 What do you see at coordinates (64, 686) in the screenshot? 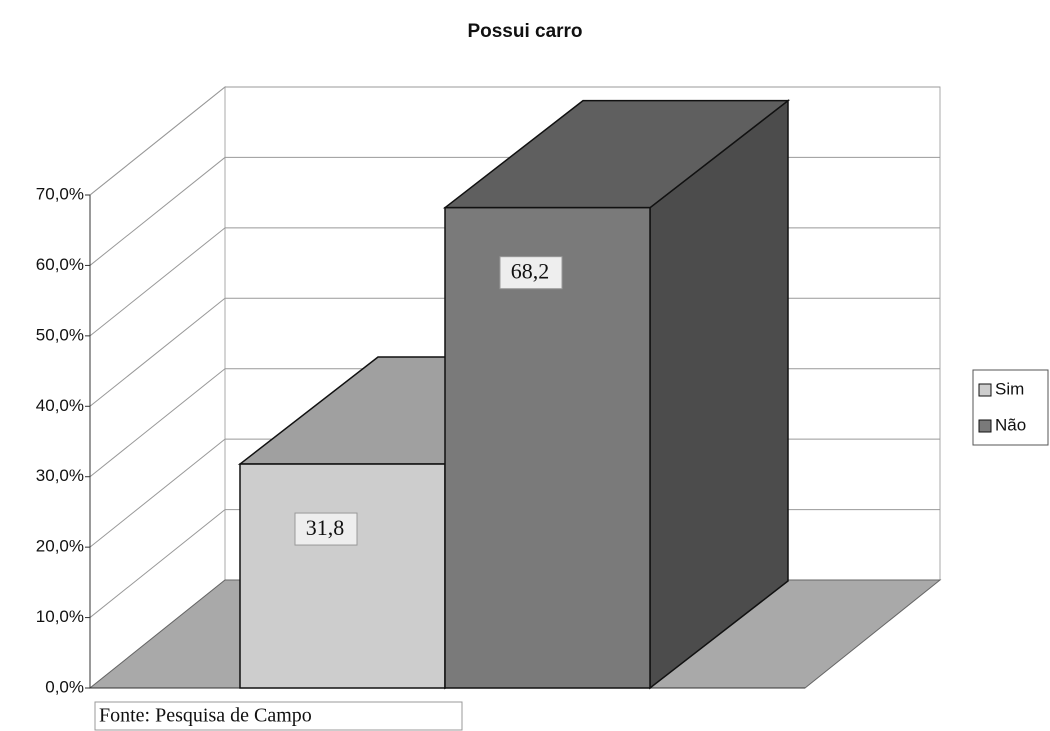
I see `y-tick-label: 0,0%` at bounding box center [64, 686].